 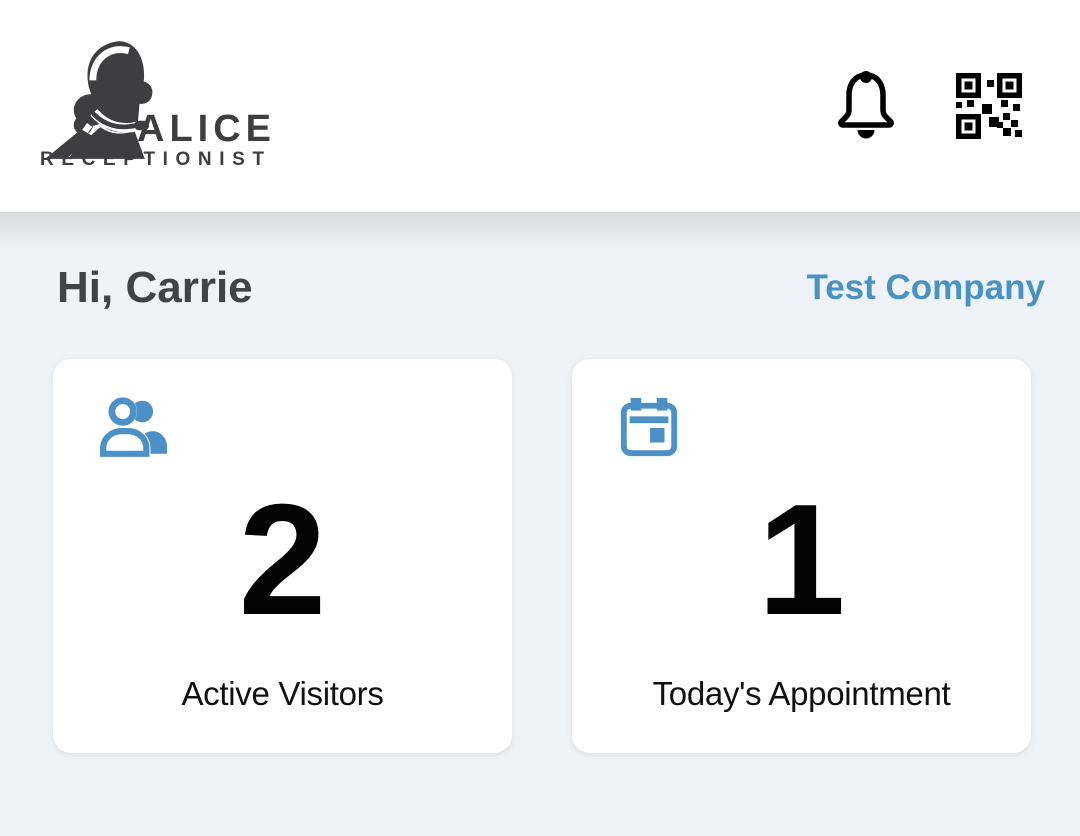 I want to click on todays-appointment-label: Today's Appointment, so click(x=801, y=694).